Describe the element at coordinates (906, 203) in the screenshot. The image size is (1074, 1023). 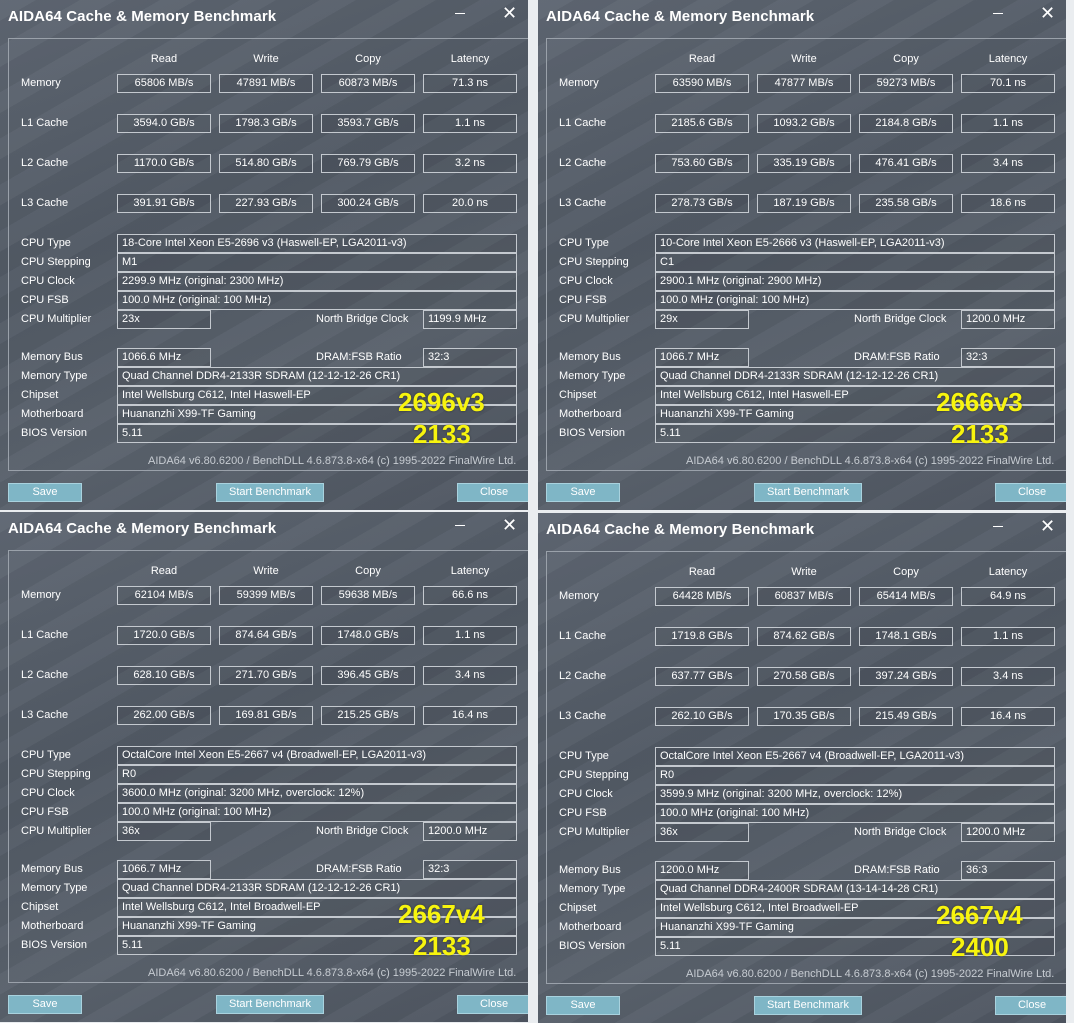
I see `result-value: 235.58 GB/s` at that location.